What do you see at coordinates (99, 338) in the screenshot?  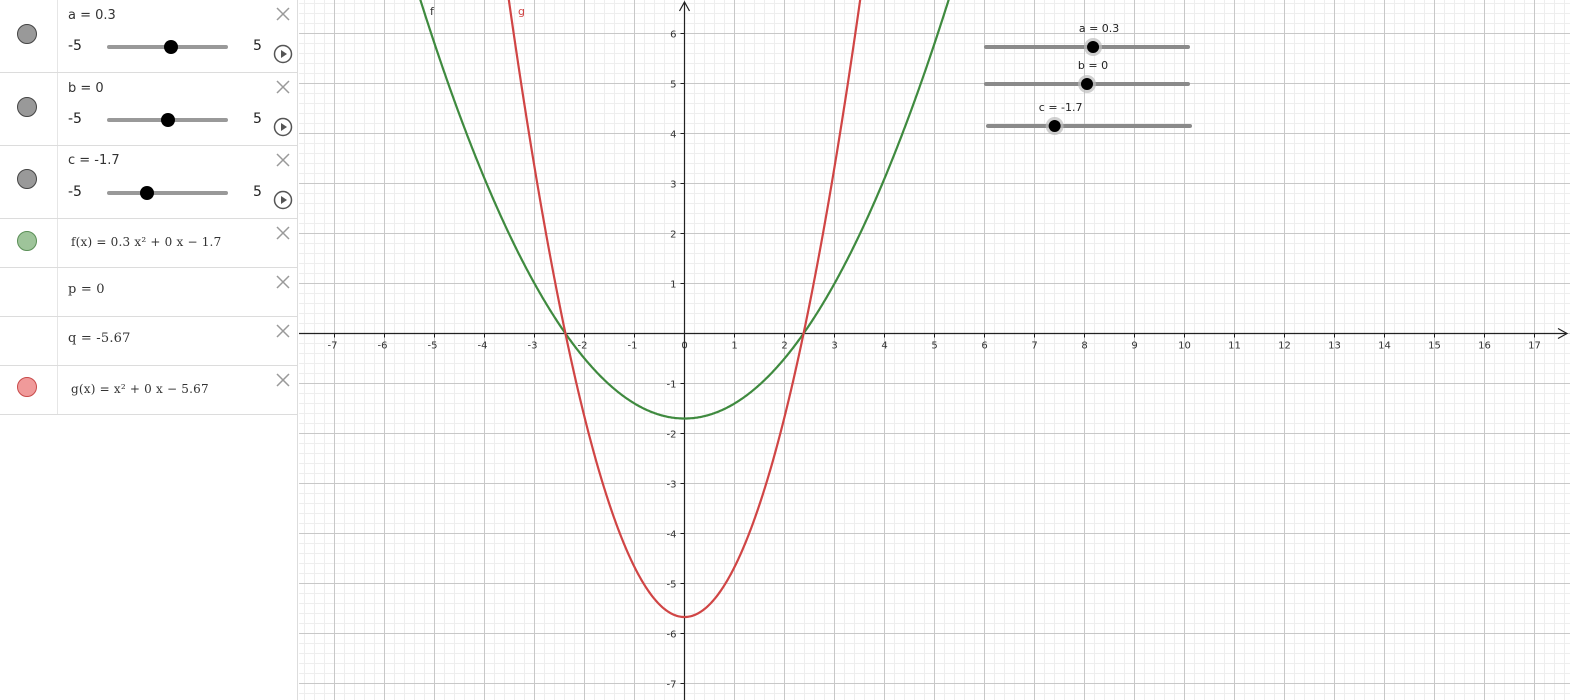 I see `number-q-definition: q = -5.67` at bounding box center [99, 338].